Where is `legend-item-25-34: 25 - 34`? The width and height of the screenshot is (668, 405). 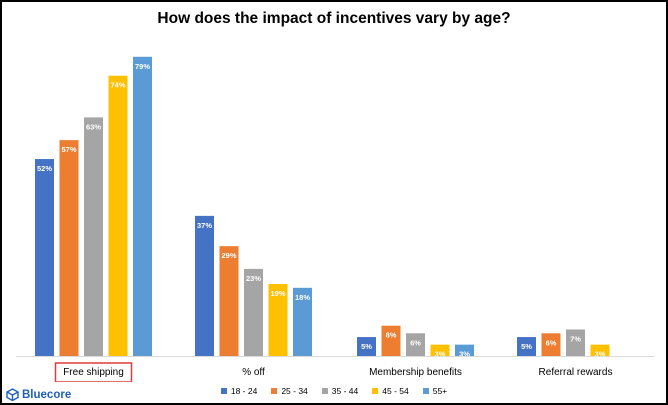
legend-item-25-34: 25 - 34 is located at coordinates (289, 391).